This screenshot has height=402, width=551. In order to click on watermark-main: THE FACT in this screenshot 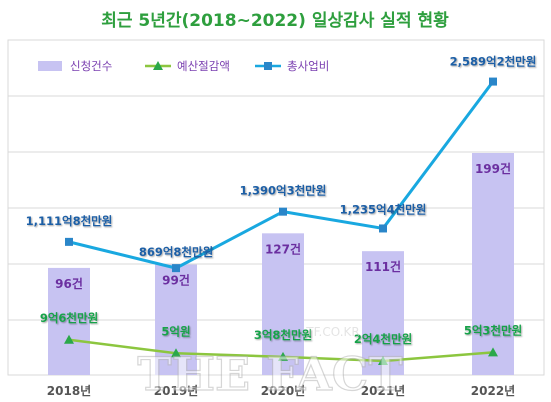, I will do `click(269, 374)`.